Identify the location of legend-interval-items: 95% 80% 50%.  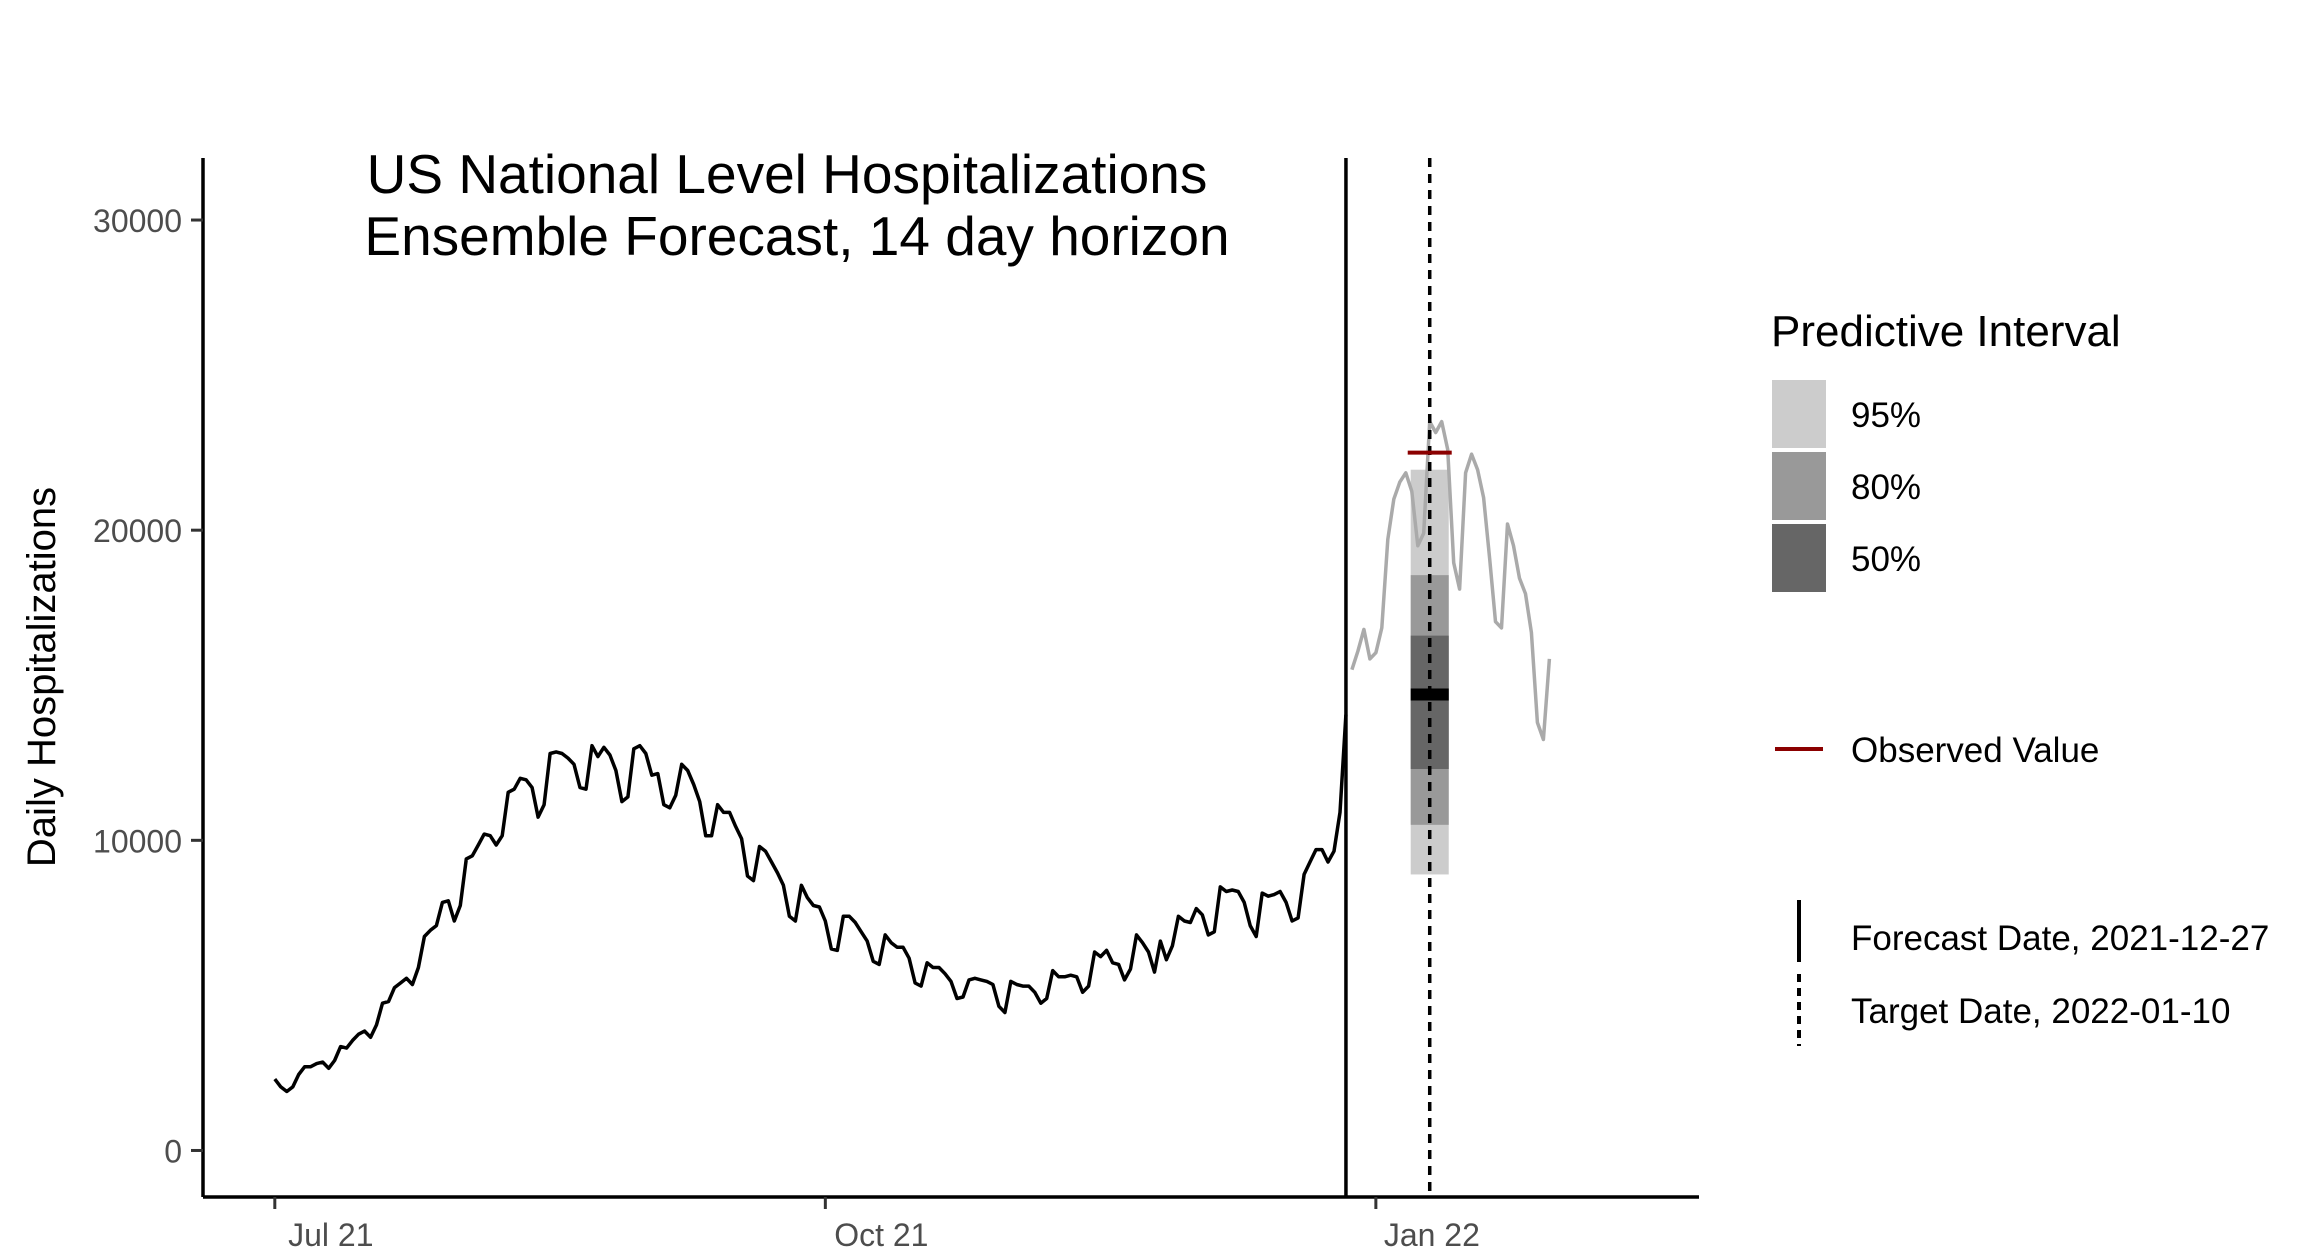
(1846, 486).